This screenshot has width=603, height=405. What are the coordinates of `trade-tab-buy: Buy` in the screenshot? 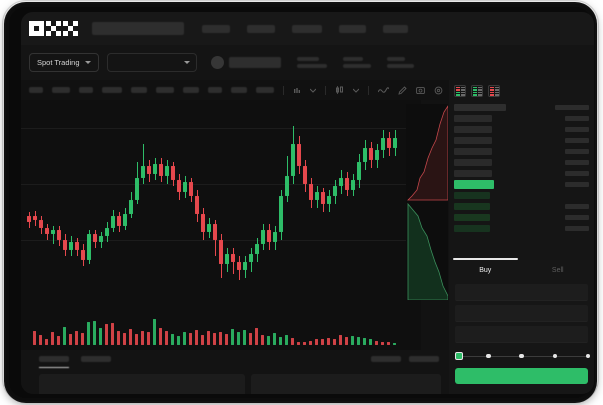 It's located at (485, 269).